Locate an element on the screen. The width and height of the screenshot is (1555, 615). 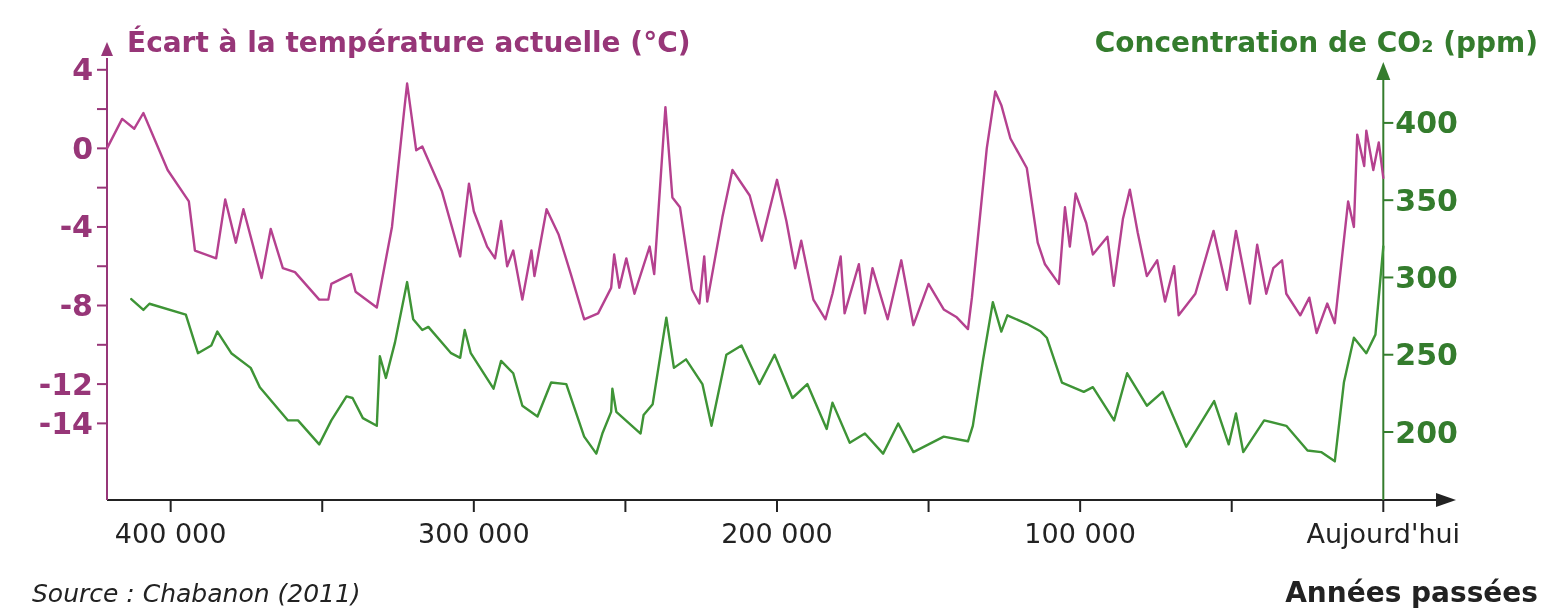
x-tick-label: 100 000 is located at coordinates (1080, 533).